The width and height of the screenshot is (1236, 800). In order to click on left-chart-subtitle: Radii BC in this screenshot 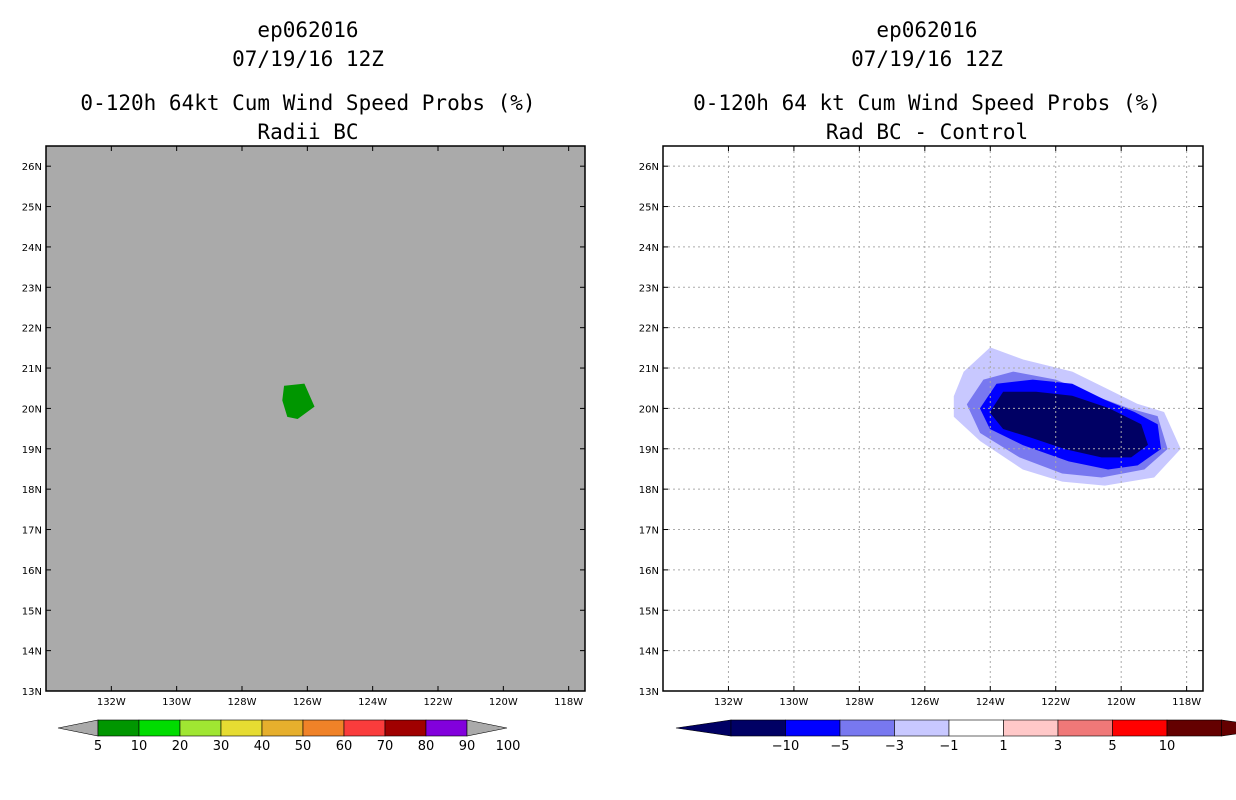, I will do `click(308, 132)`.